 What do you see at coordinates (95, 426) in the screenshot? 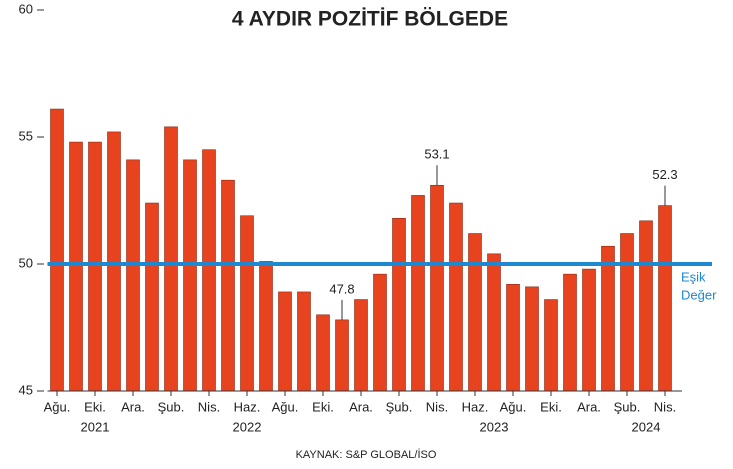
I see `year-label: 2021` at bounding box center [95, 426].